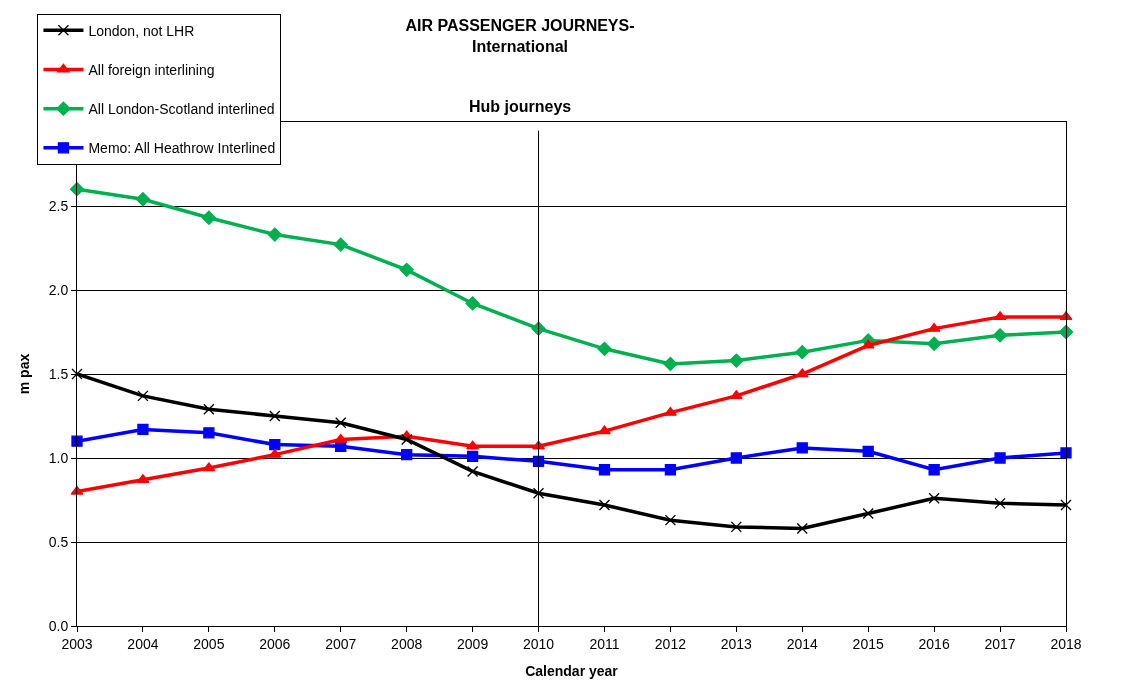 This screenshot has height=693, width=1131. I want to click on x-tick-label: 2012, so click(670, 643).